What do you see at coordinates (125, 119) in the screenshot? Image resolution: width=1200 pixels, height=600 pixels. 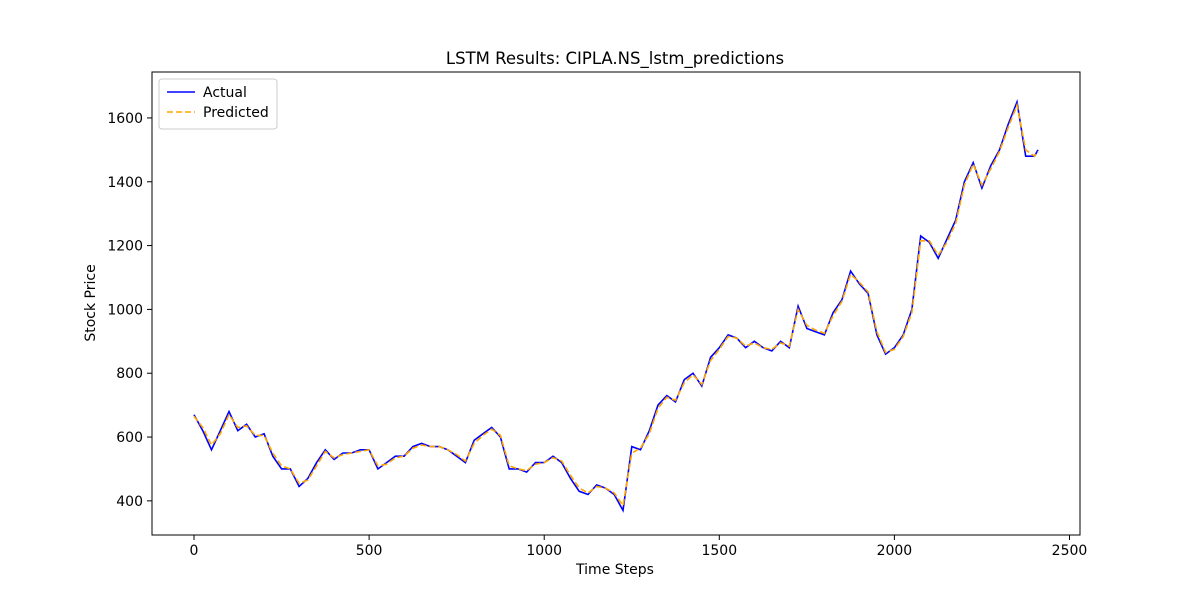 I see `y-tick-label: 1600` at bounding box center [125, 119].